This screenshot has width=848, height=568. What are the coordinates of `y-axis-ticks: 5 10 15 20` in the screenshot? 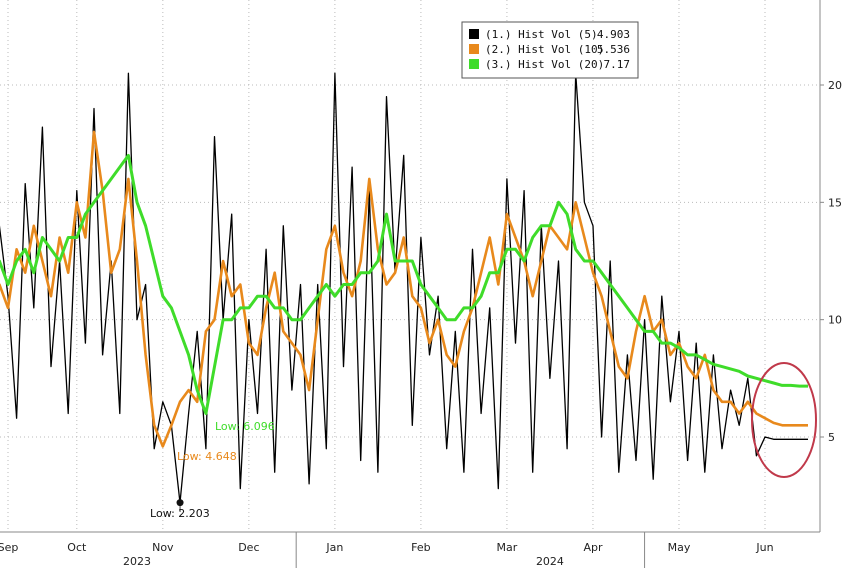 It's located at (831, 261).